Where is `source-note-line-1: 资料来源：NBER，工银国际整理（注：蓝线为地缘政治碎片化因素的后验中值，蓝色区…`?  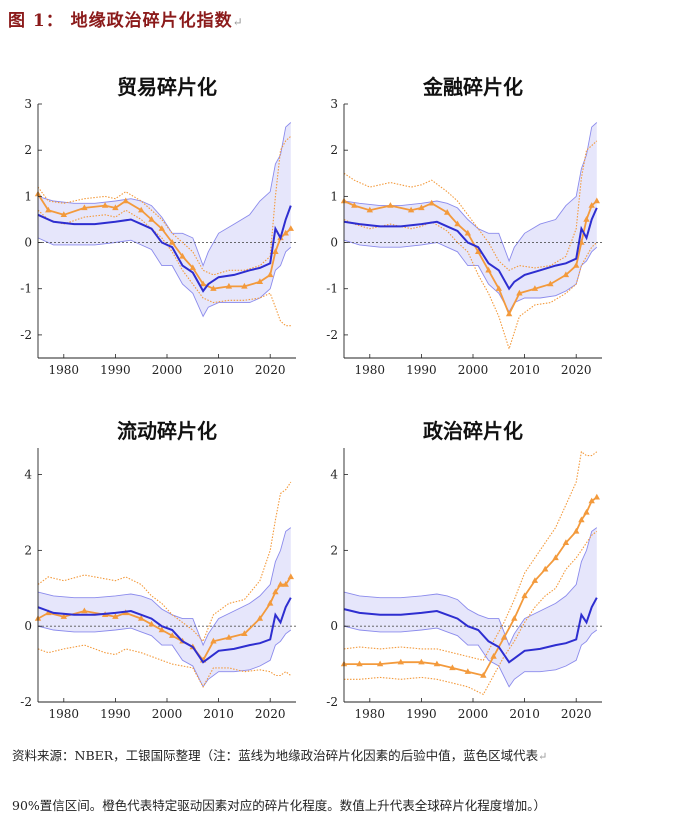 source-note-line-1: 资料来源：NBER，工银国际整理（注：蓝线为地缘政治碎片化因素的后验中值，蓝色区… is located at coordinates (279, 754).